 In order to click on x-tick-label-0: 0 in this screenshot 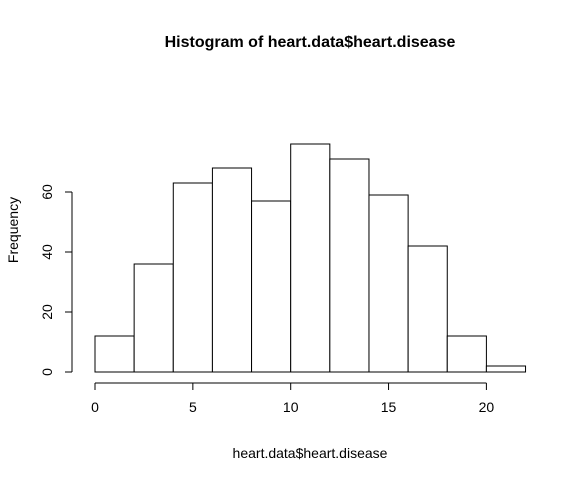, I will do `click(95, 407)`.